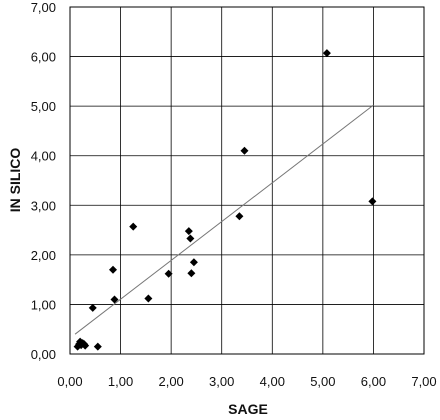 This screenshot has width=440, height=420. What do you see at coordinates (170, 381) in the screenshot?
I see `x-tick-label: 2,00` at bounding box center [170, 381].